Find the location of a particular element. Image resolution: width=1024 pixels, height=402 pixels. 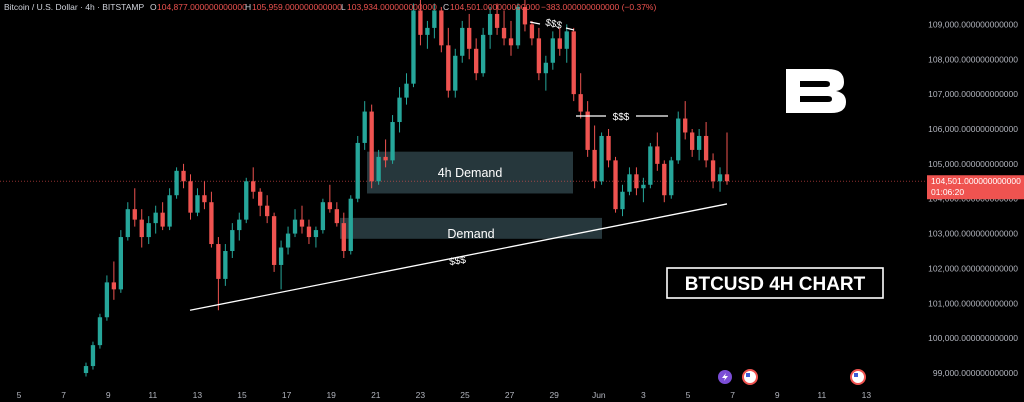

price-tick-label: 109,000.000000000000 is located at coordinates (973, 24).